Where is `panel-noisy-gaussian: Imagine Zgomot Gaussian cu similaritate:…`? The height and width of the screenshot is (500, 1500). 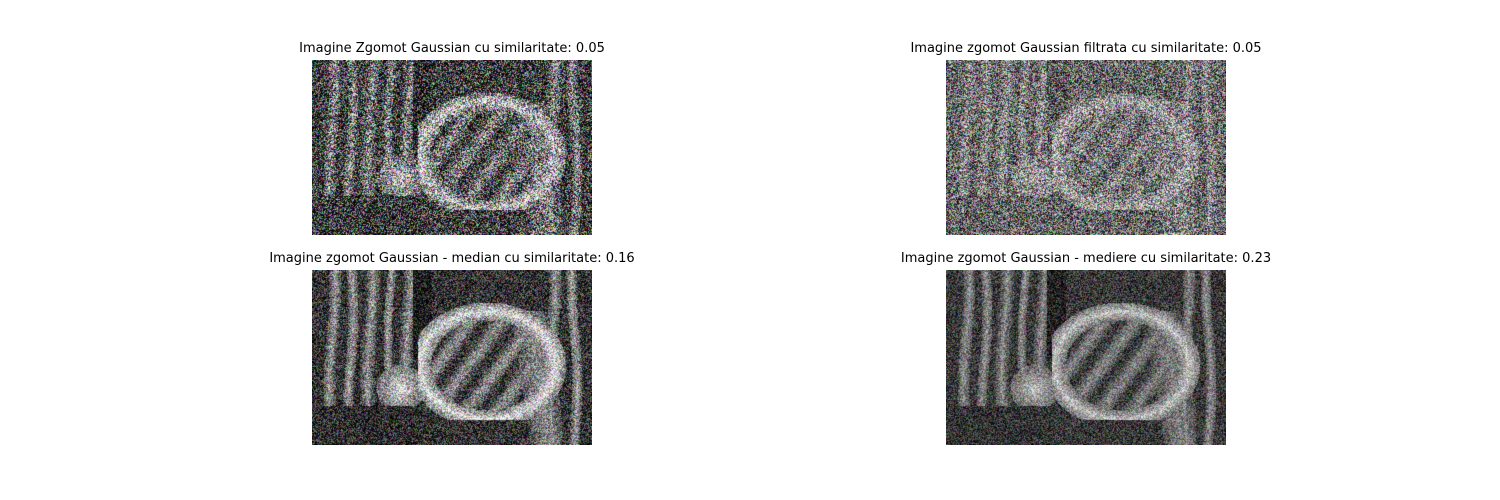
panel-noisy-gaussian: Imagine Zgomot Gaussian cu similaritate:… is located at coordinates (452, 140).